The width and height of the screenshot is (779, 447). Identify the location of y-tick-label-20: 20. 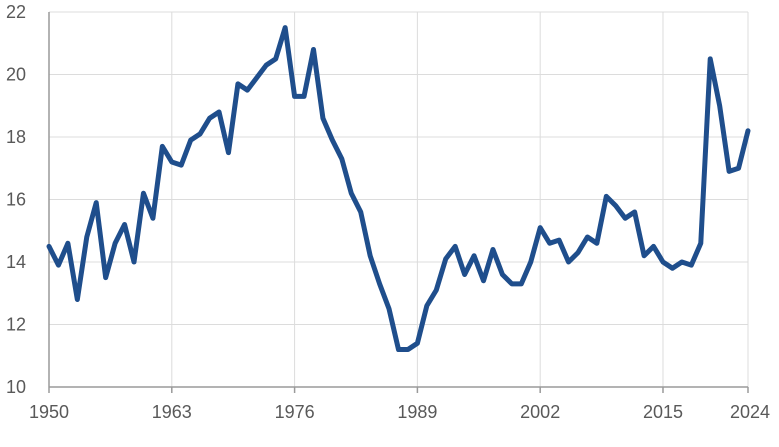
(16, 75).